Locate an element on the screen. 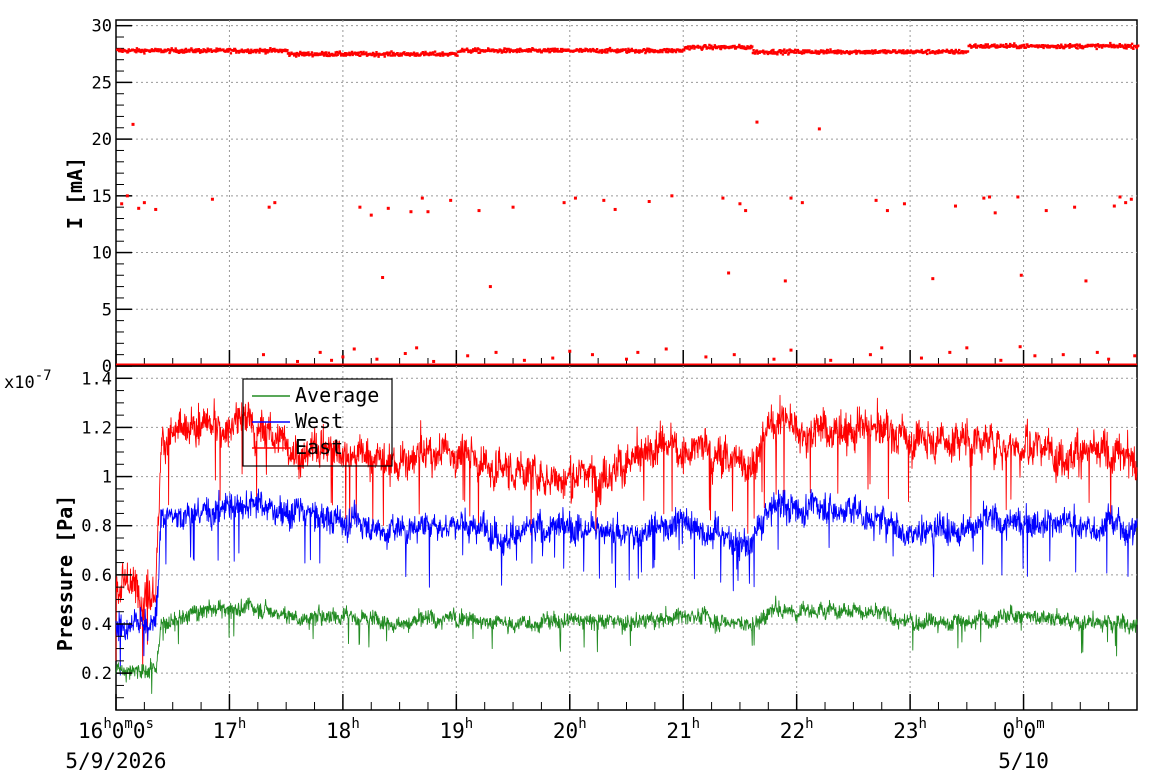  pressure-axis-title: Pressure [Pa] is located at coordinates (65, 573).